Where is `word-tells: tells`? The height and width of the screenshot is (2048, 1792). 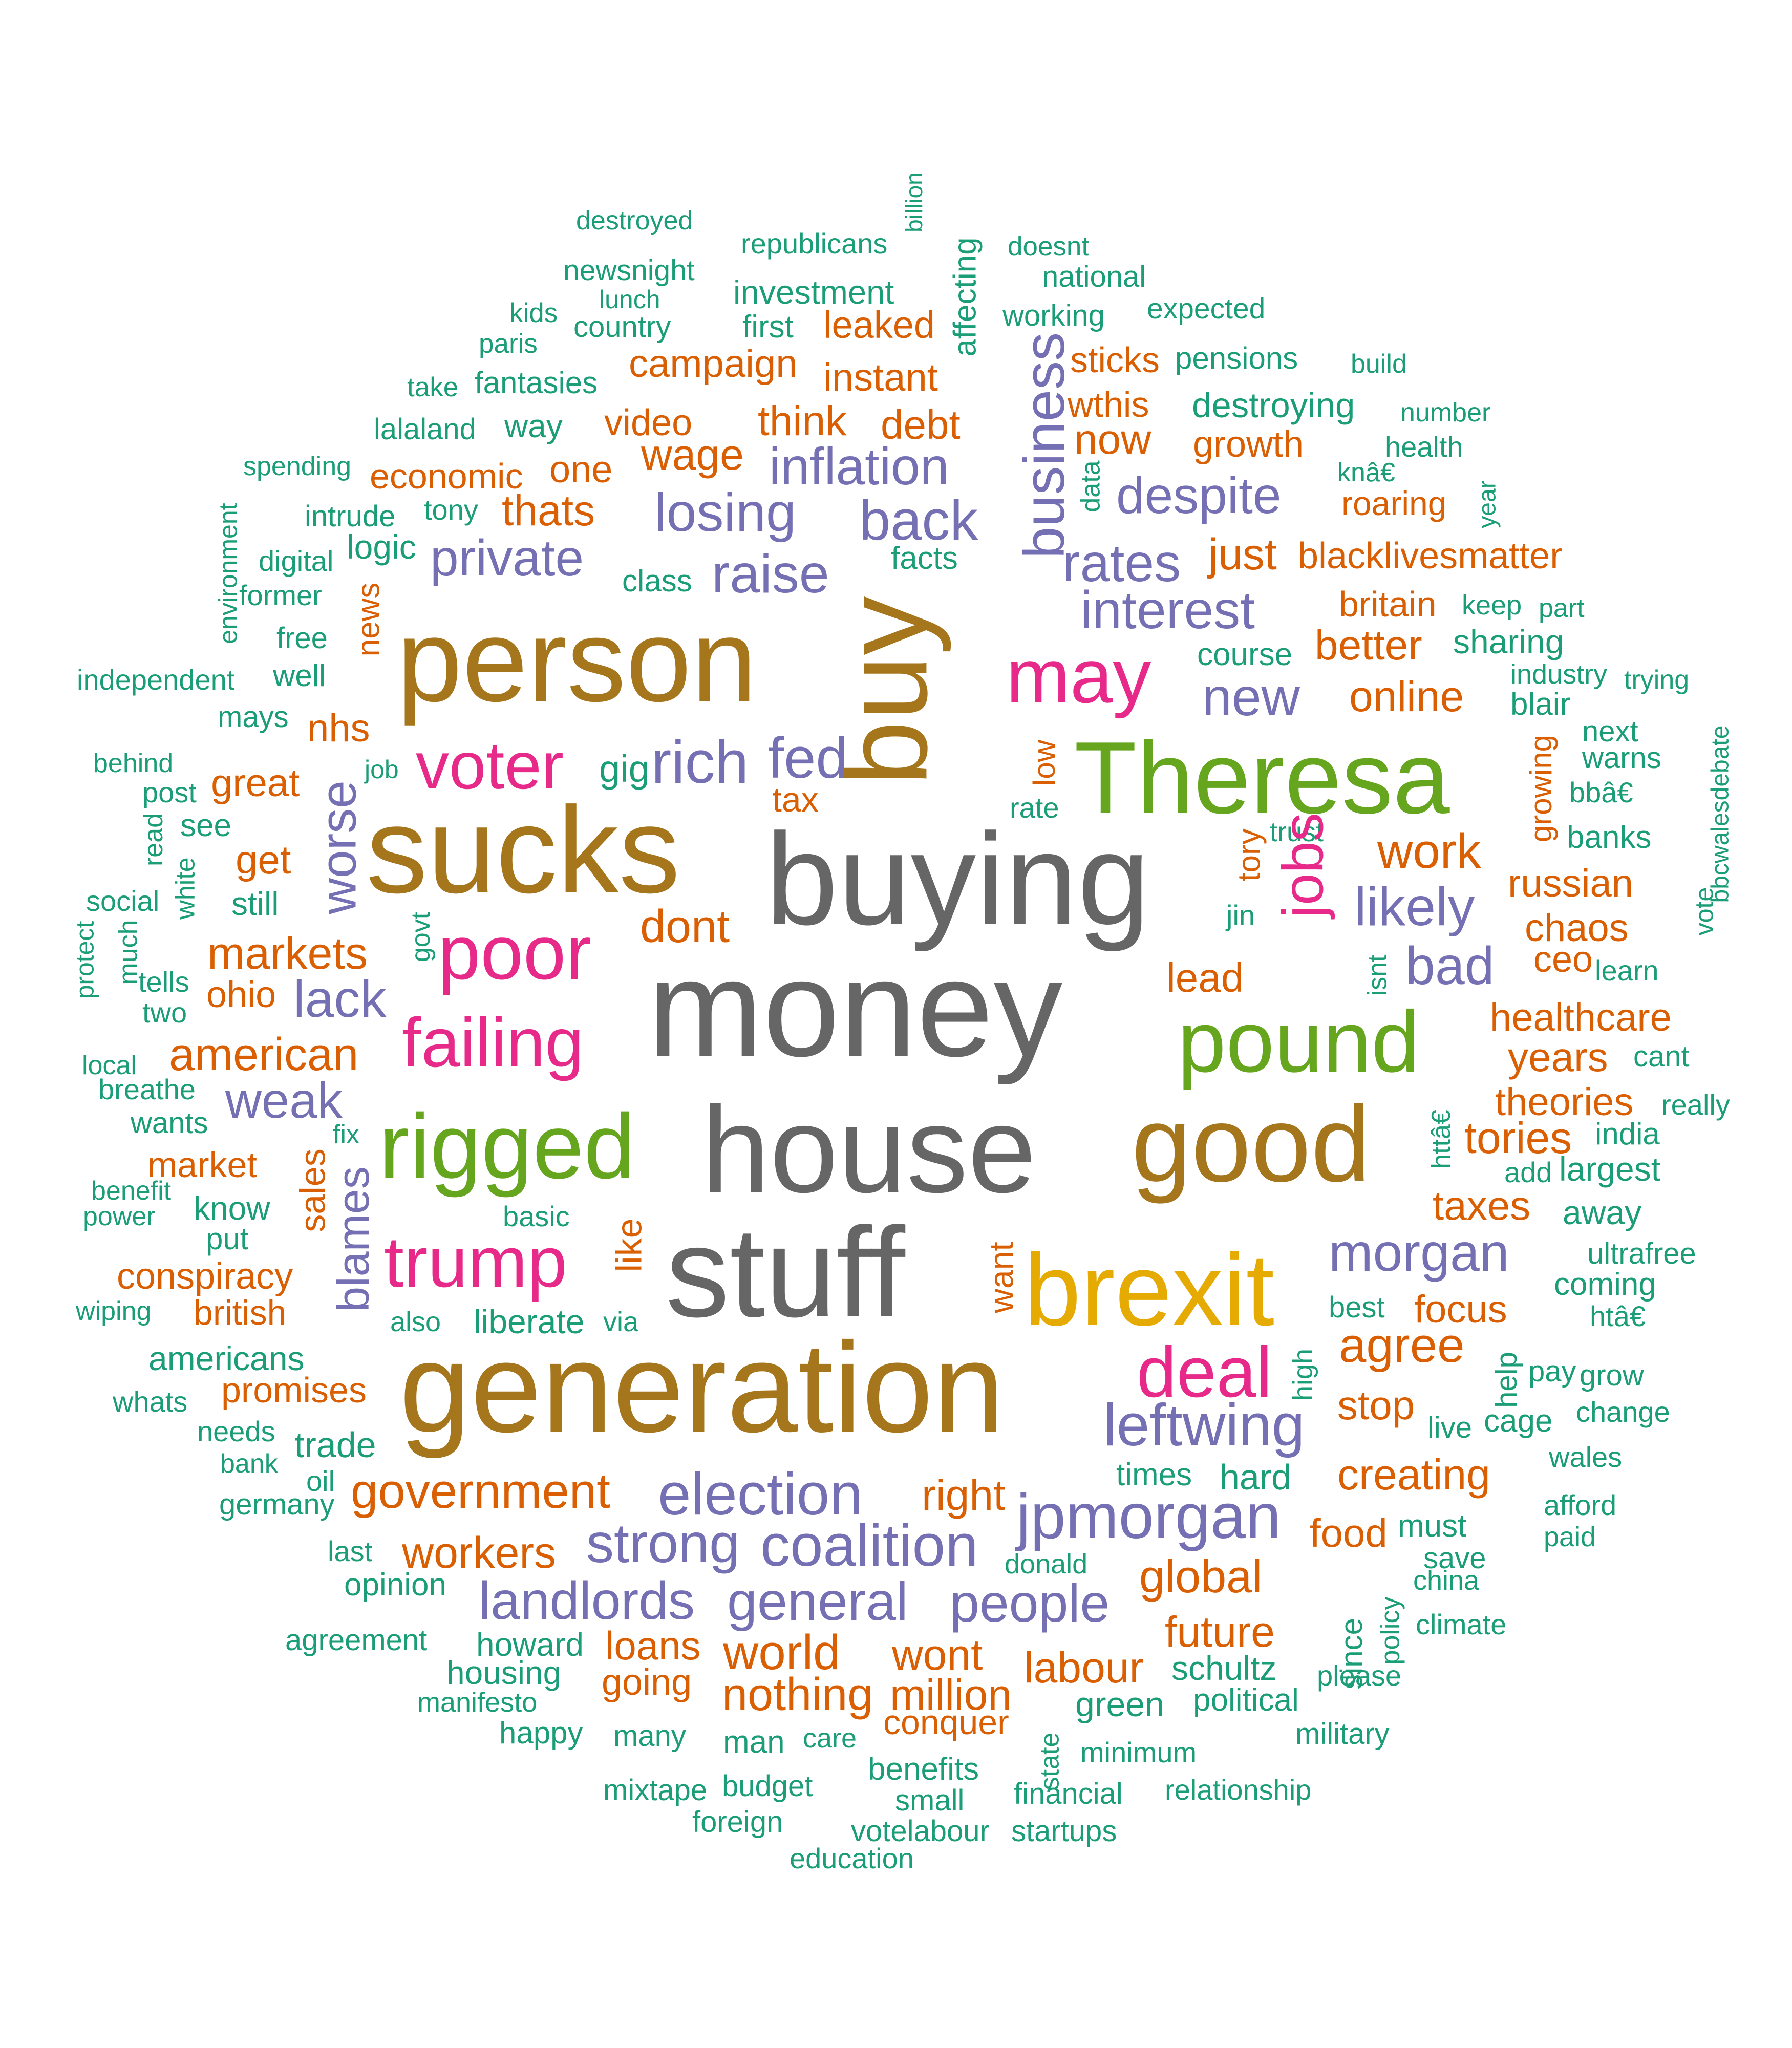
word-tells: tells is located at coordinates (163, 982).